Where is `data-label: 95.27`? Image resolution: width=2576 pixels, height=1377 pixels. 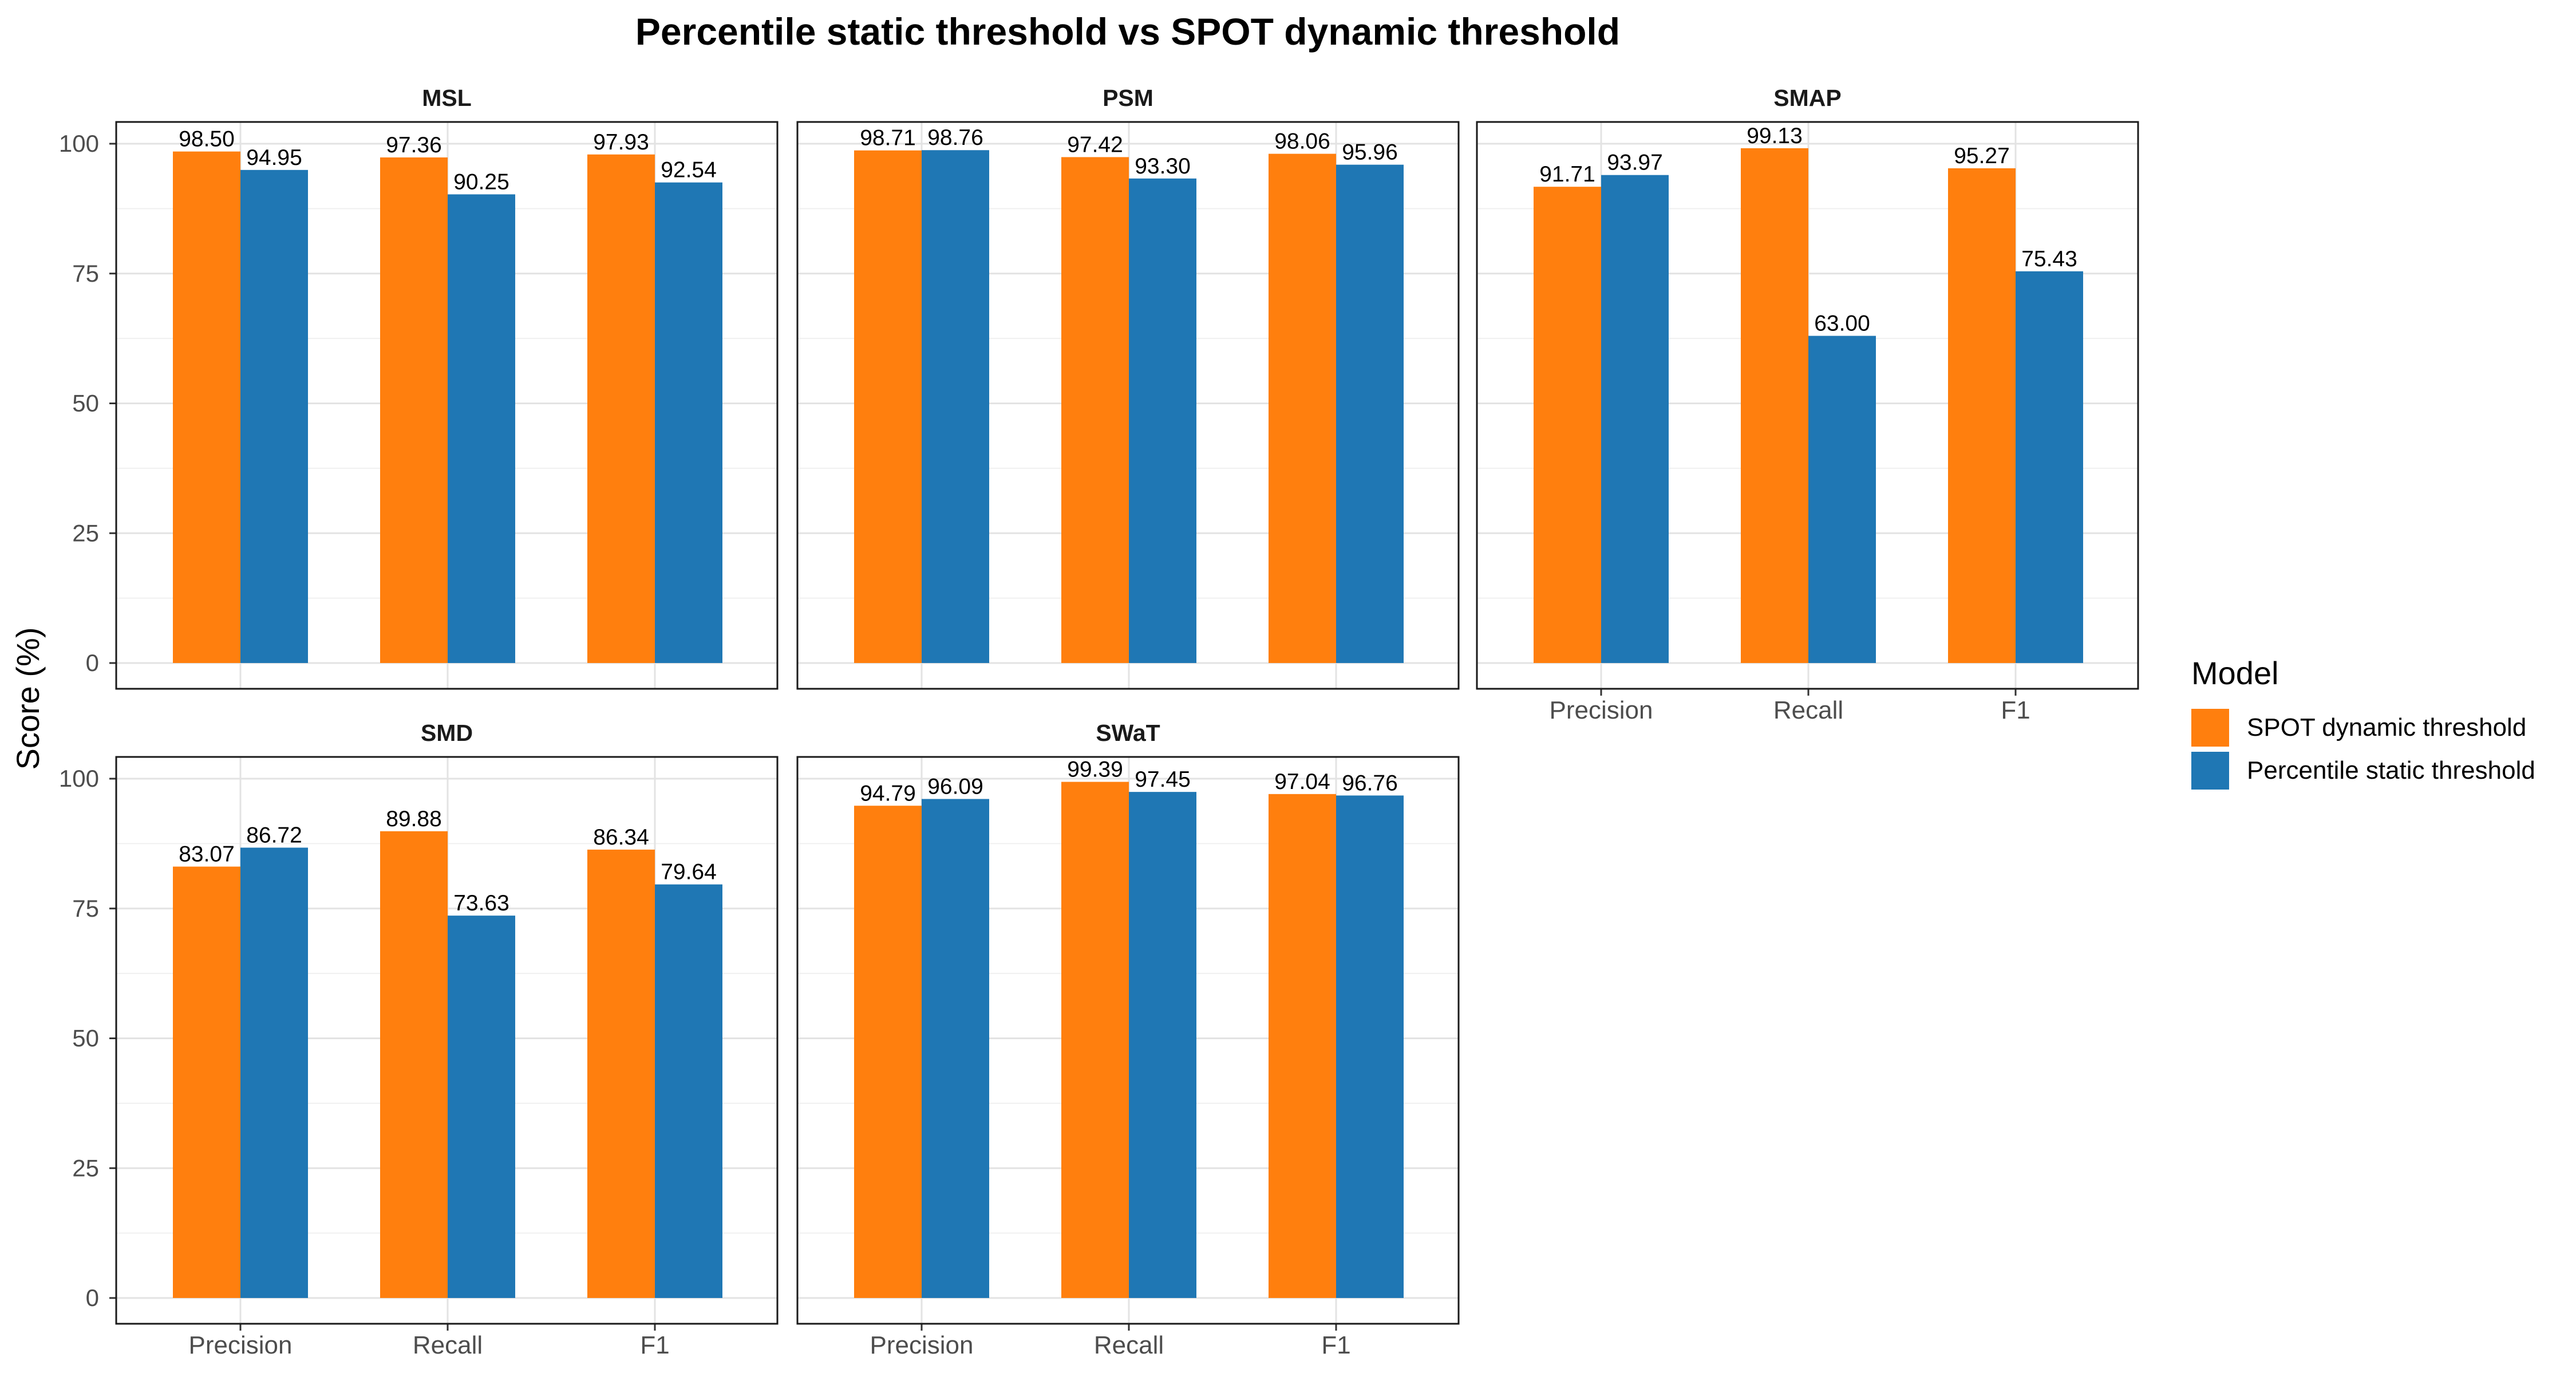
data-label: 95.27 is located at coordinates (1982, 156).